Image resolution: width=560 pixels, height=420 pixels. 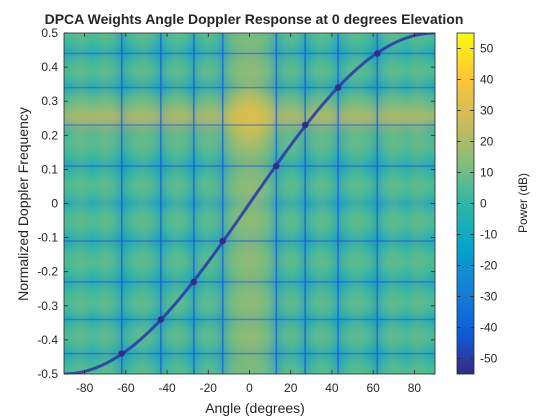 What do you see at coordinates (49, 33) in the screenshot?
I see `y-tick-label: 0.5` at bounding box center [49, 33].